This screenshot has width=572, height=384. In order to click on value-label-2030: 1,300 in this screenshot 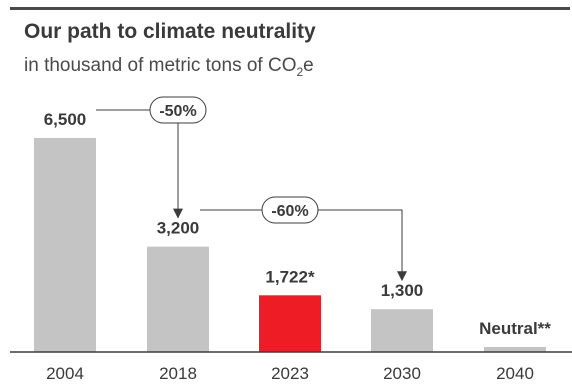, I will do `click(402, 290)`.